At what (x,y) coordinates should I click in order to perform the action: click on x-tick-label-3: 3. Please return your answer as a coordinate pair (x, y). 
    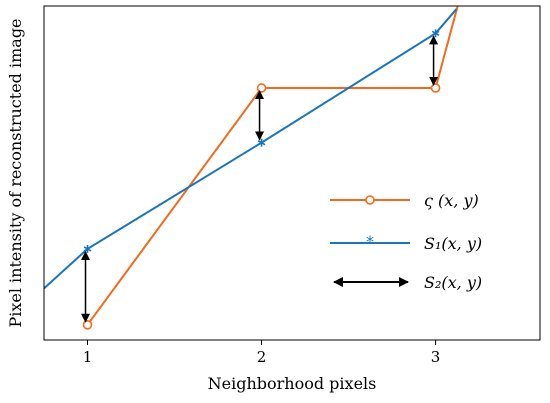
    Looking at the image, I should click on (436, 357).